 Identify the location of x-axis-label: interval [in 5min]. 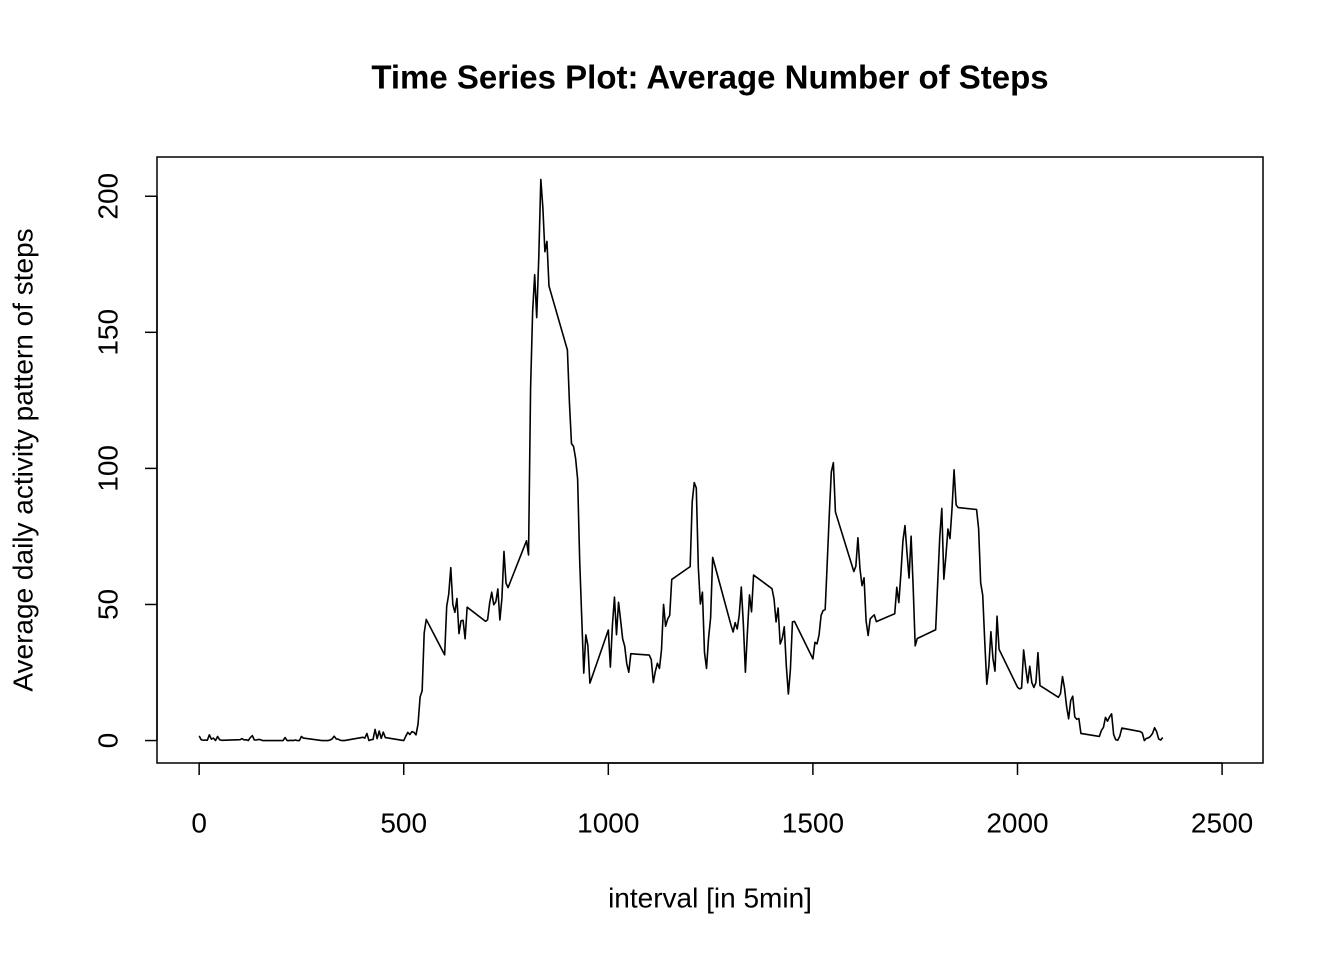
(710, 897).